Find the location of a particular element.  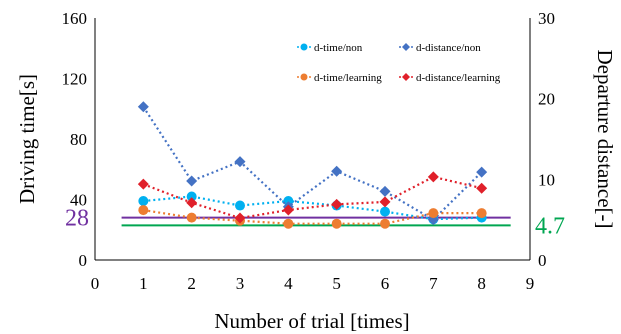

x-tick-label: 6 is located at coordinates (385, 283).